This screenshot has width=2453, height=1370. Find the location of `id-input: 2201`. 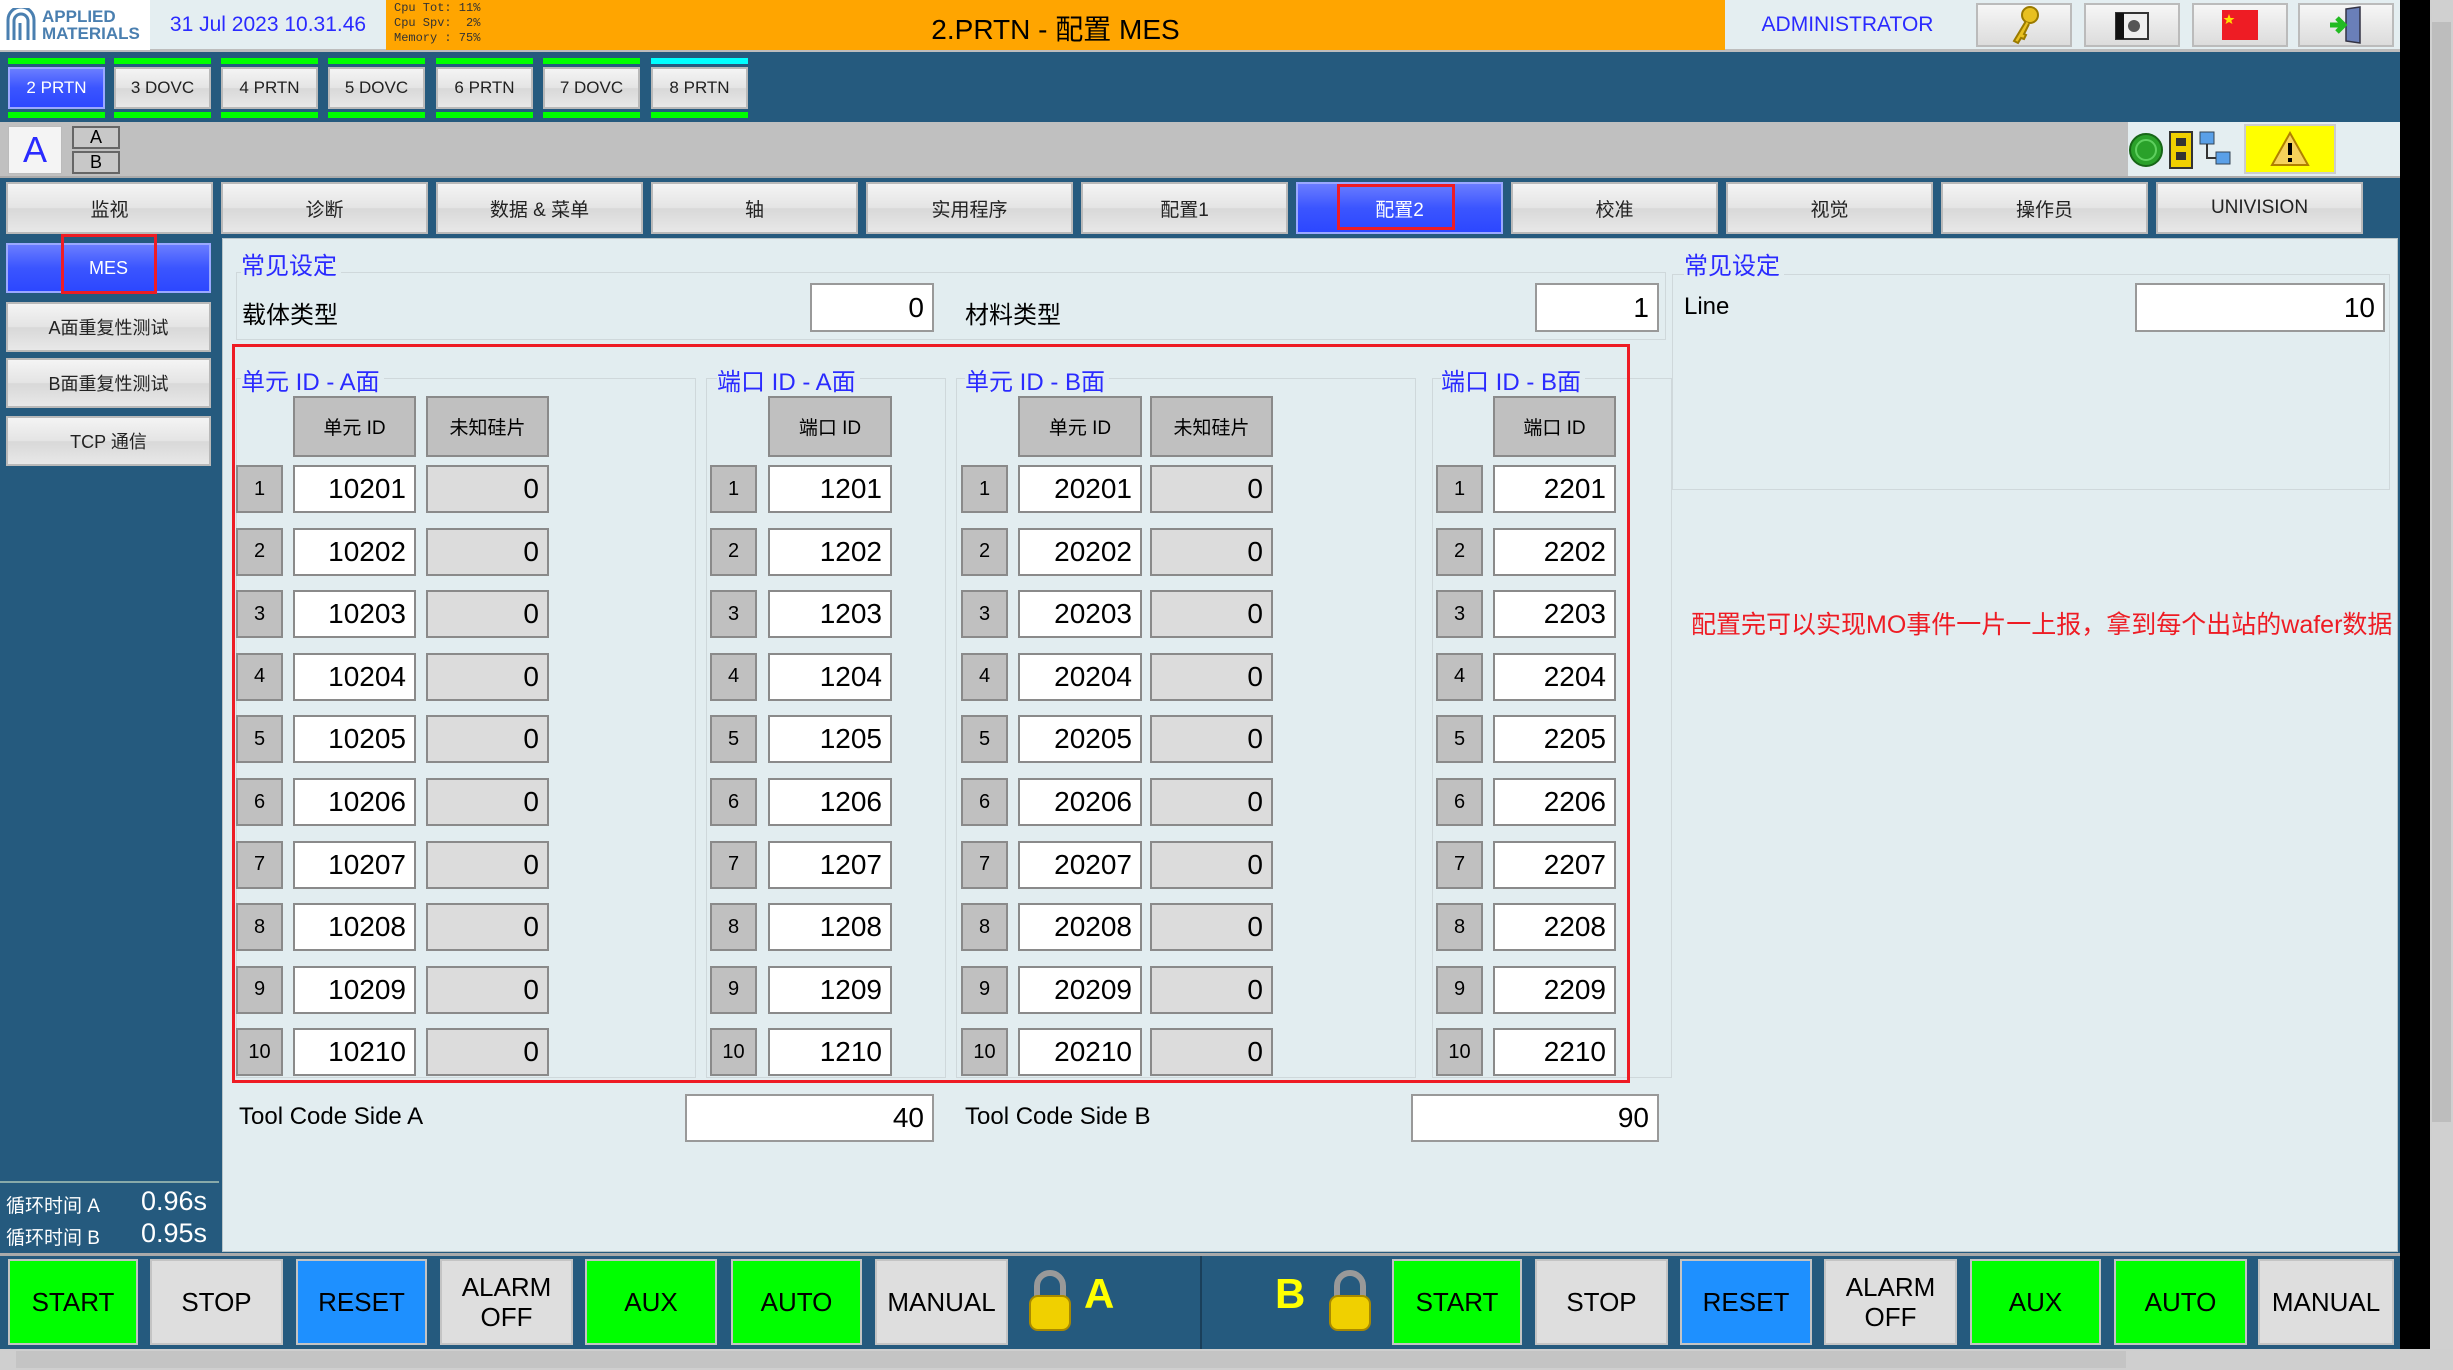

id-input: 2201 is located at coordinates (1554, 489).